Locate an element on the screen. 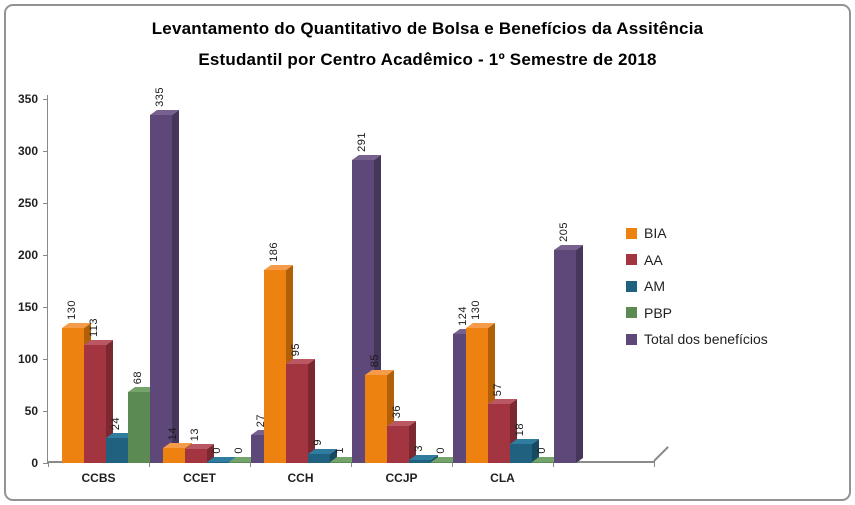  legend-label: Total dos benefícios is located at coordinates (706, 339).